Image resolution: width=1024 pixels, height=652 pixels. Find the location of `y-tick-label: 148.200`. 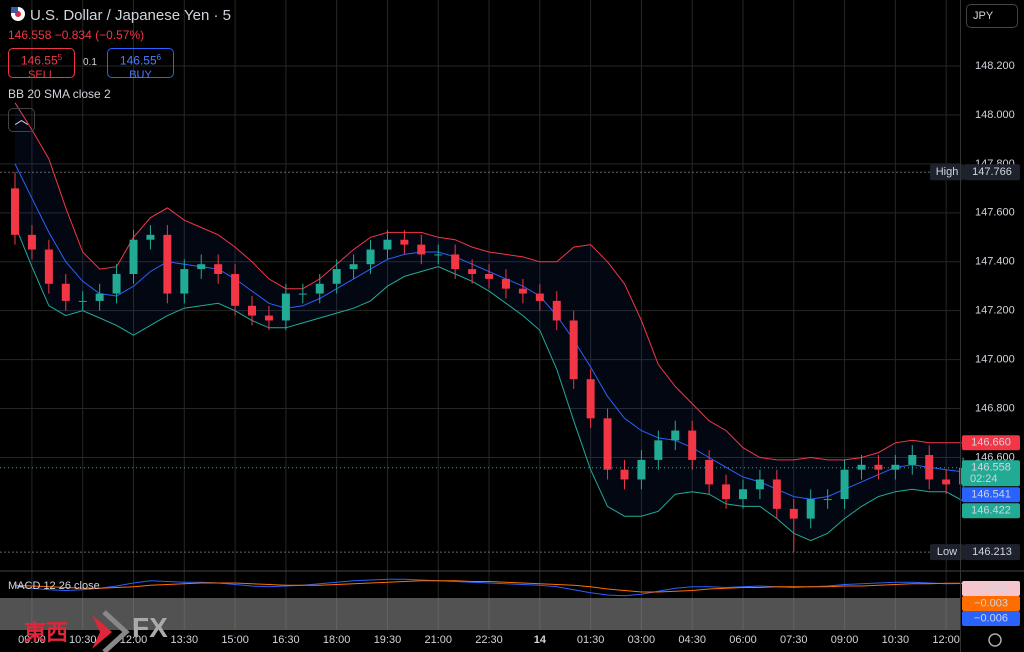

y-tick-label: 148.200 is located at coordinates (995, 66).